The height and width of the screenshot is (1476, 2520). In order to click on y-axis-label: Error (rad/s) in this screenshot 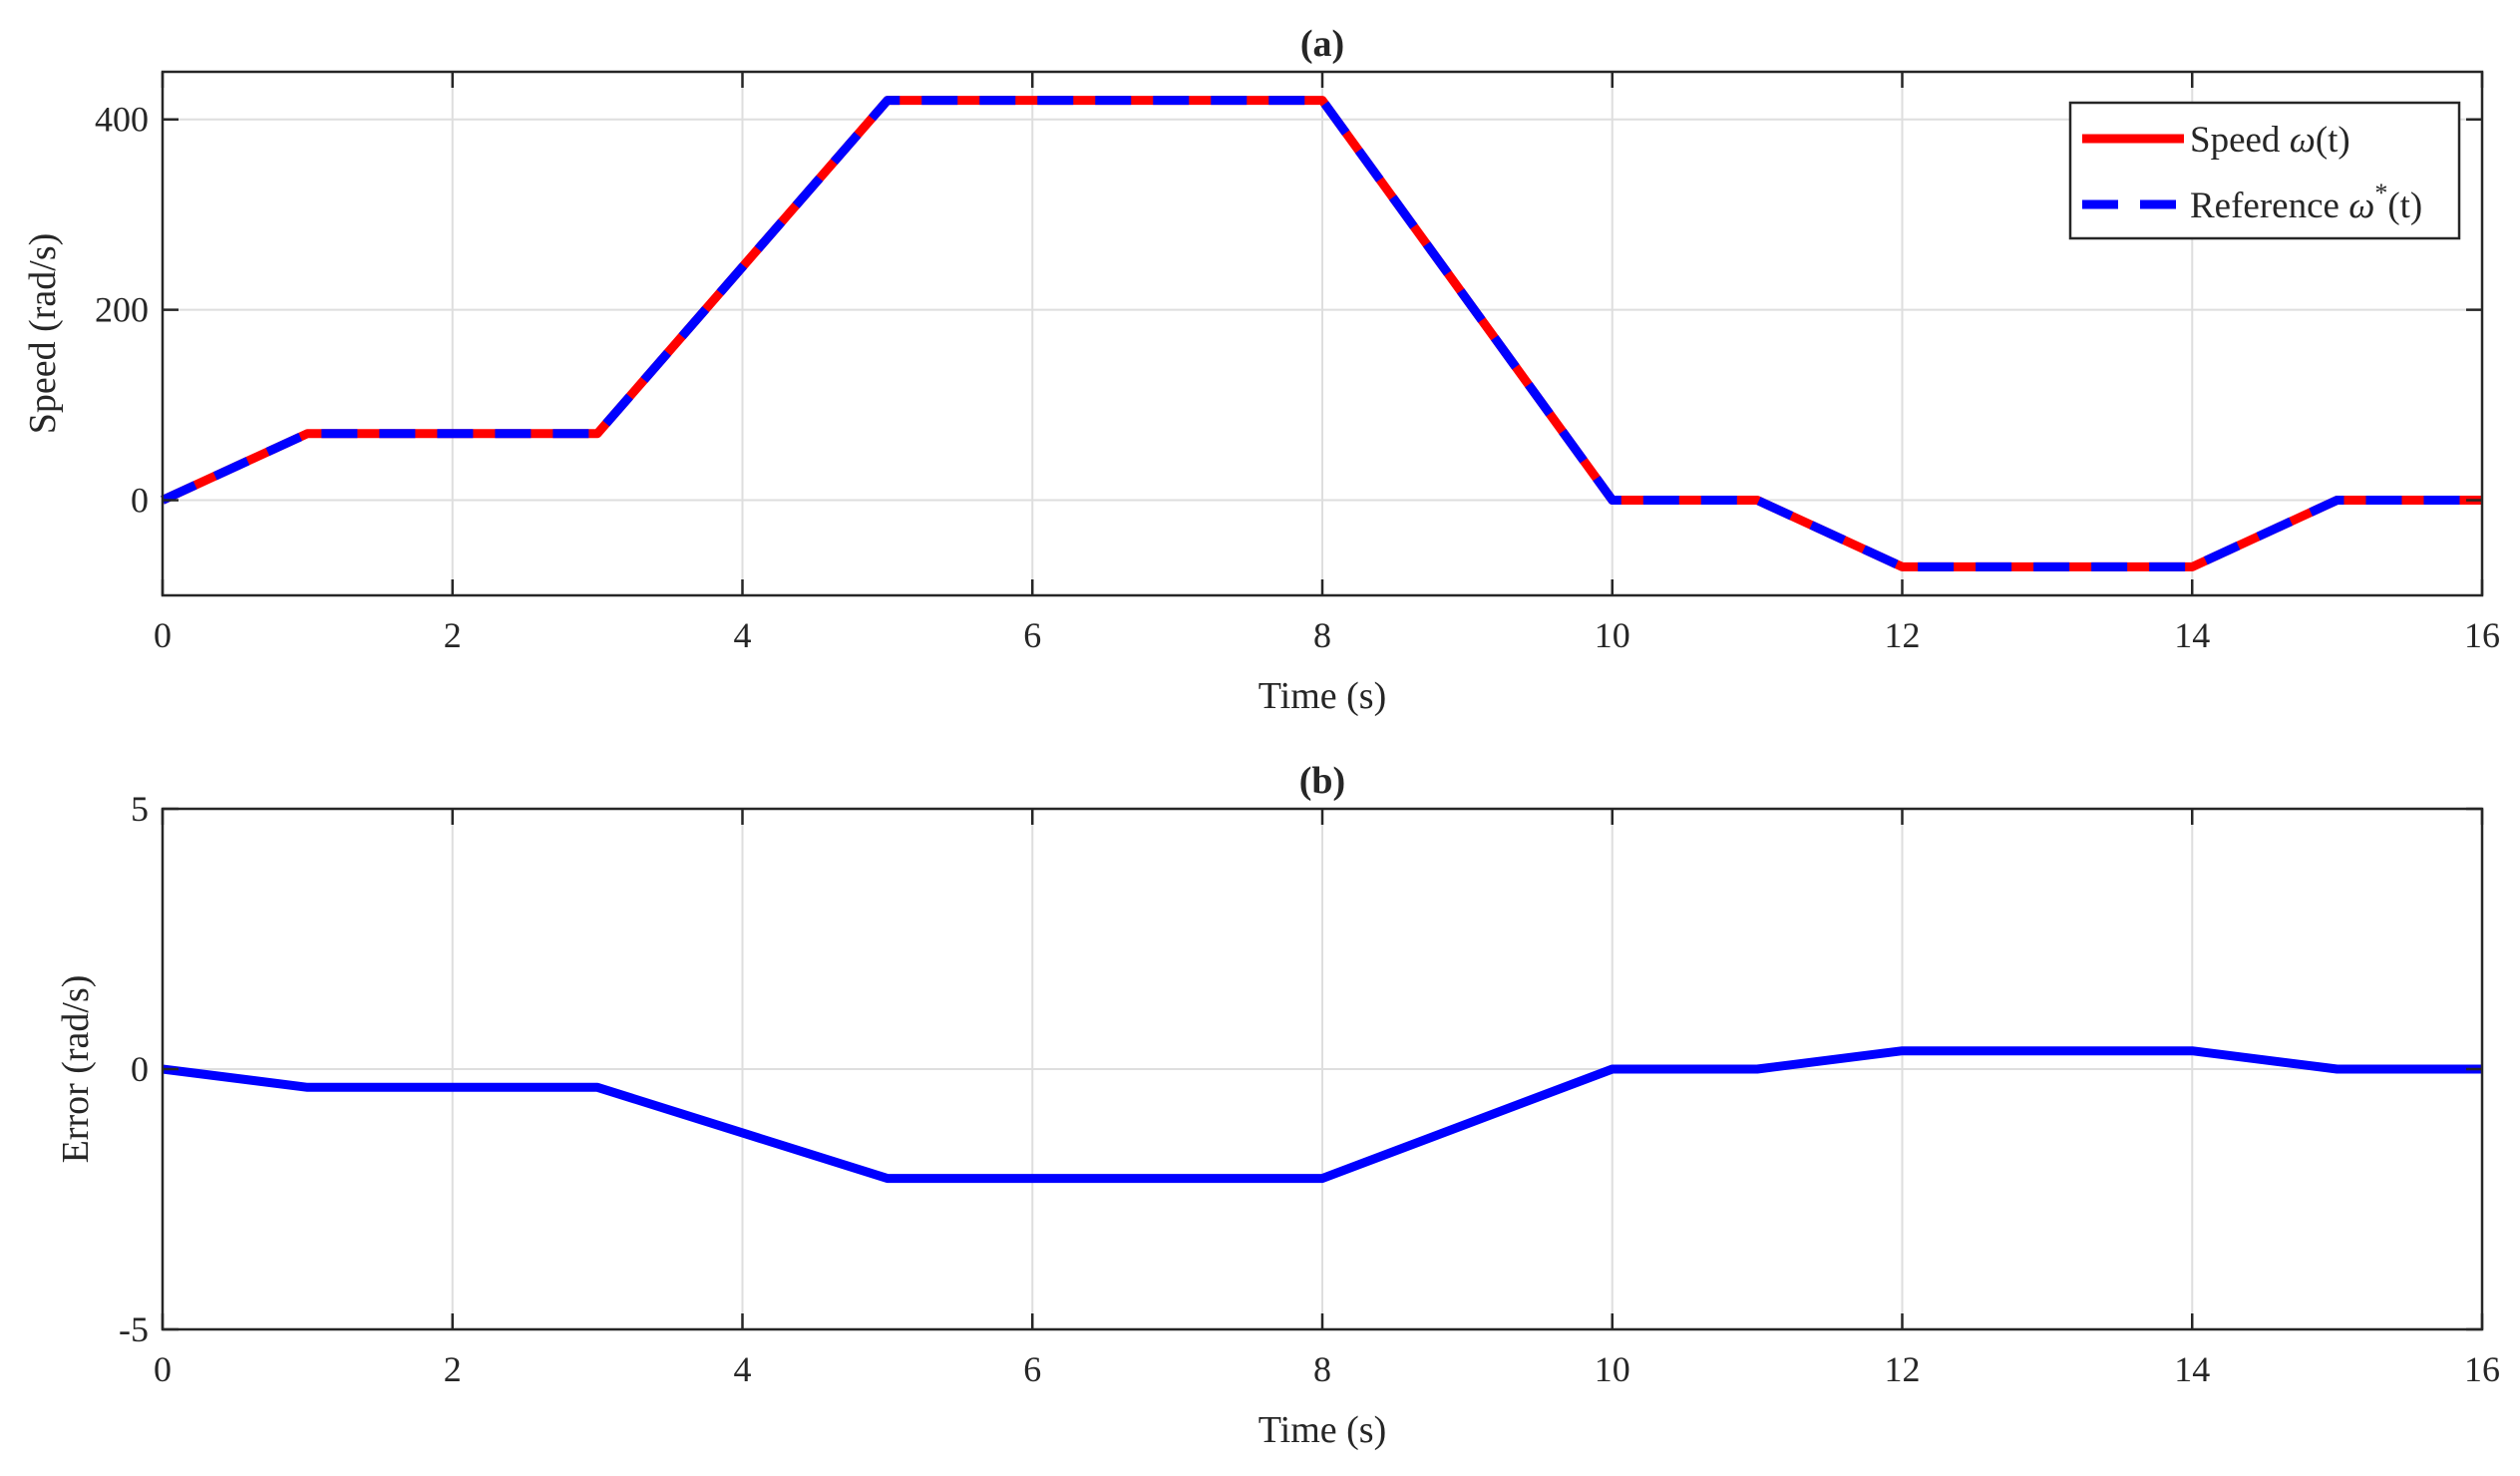, I will do `click(76, 1069)`.